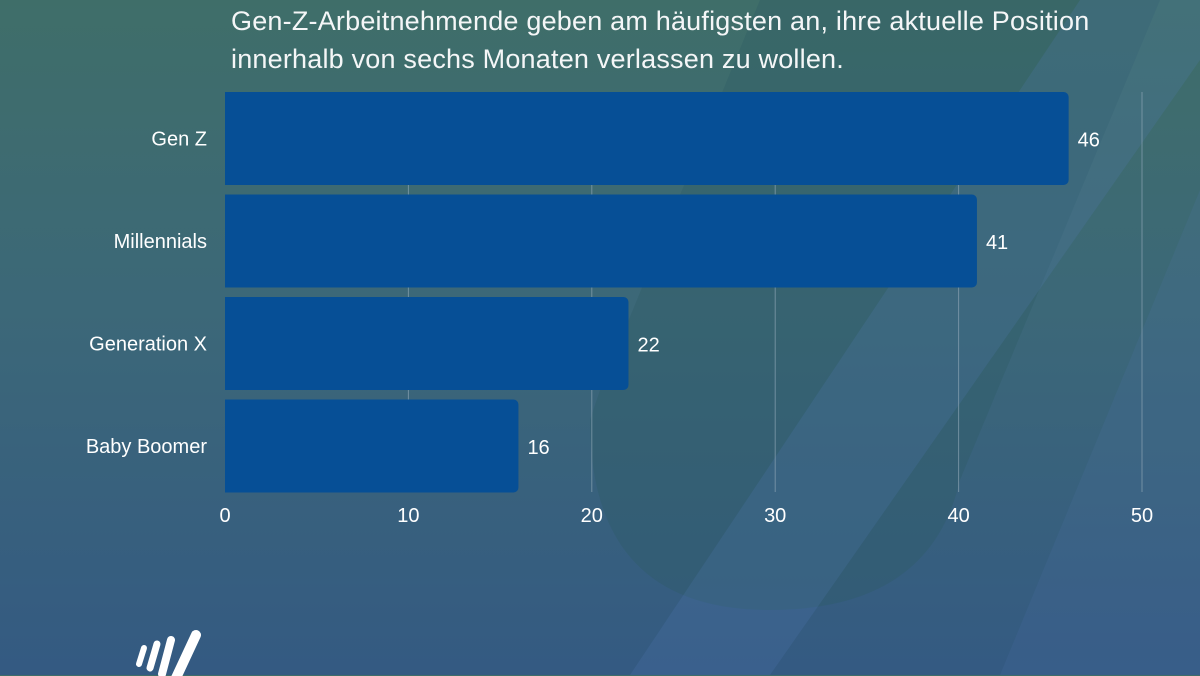 This screenshot has height=676, width=1200. What do you see at coordinates (997, 243) in the screenshot?
I see `data-label: 41` at bounding box center [997, 243].